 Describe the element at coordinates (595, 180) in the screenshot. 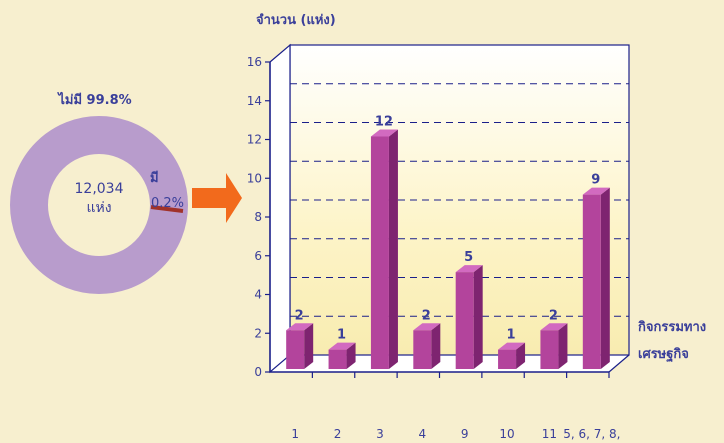

I see `data-label: 9` at that location.